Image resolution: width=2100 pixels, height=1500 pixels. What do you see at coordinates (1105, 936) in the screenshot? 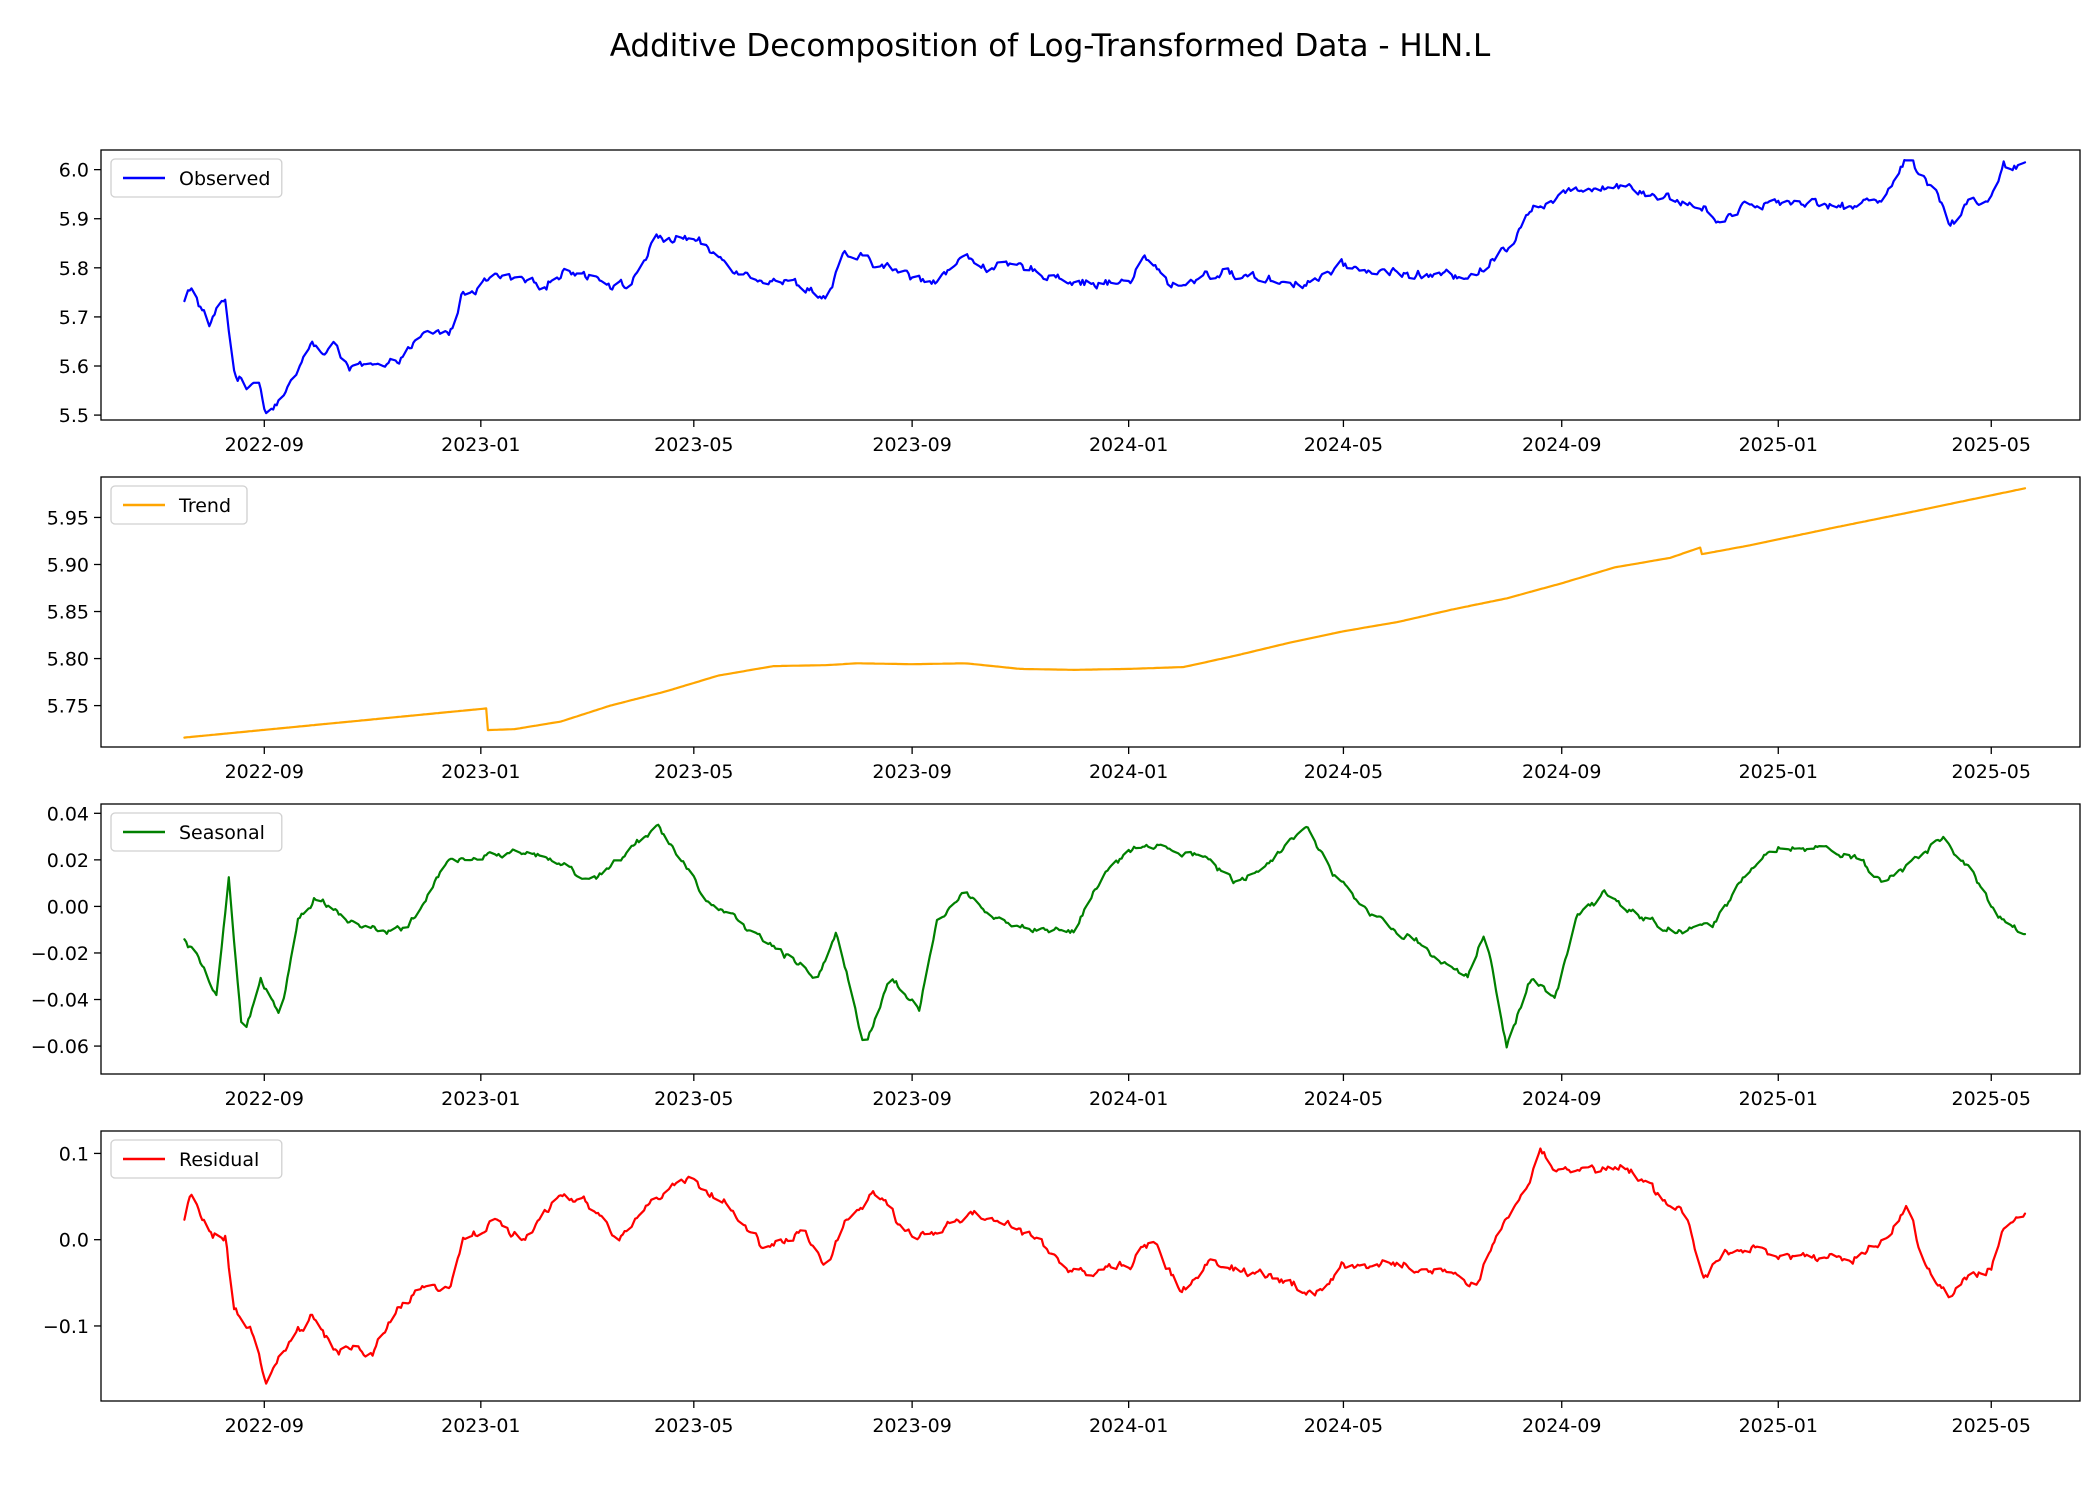
I see `series-line-seasonal` at bounding box center [1105, 936].